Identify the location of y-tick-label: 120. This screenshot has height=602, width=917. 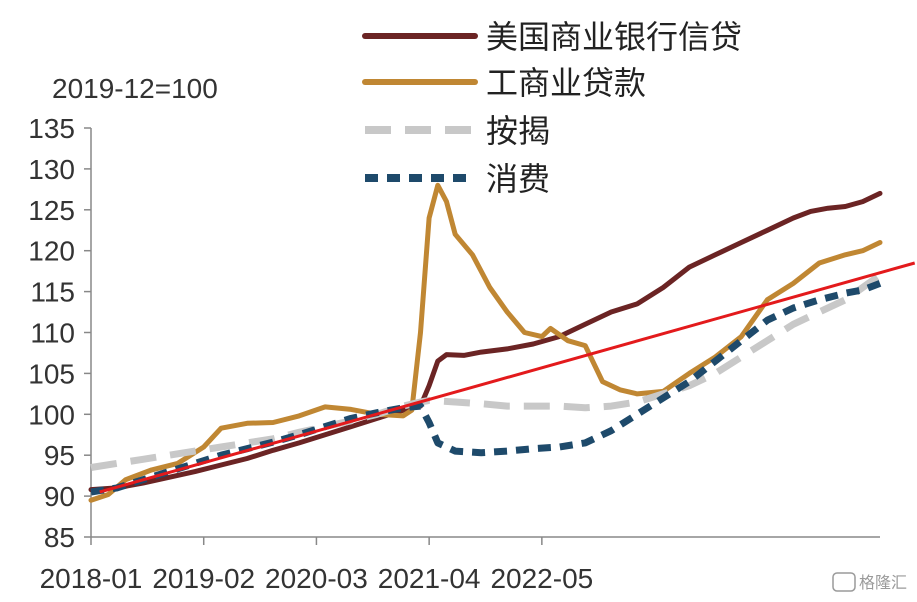
(51, 251).